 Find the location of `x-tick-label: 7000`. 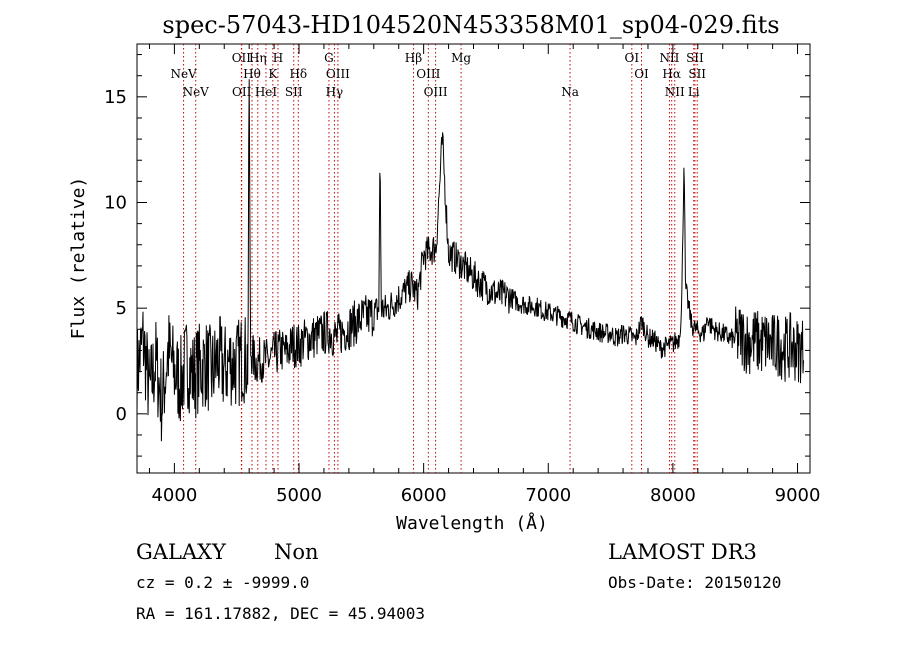

x-tick-label: 7000 is located at coordinates (548, 495).